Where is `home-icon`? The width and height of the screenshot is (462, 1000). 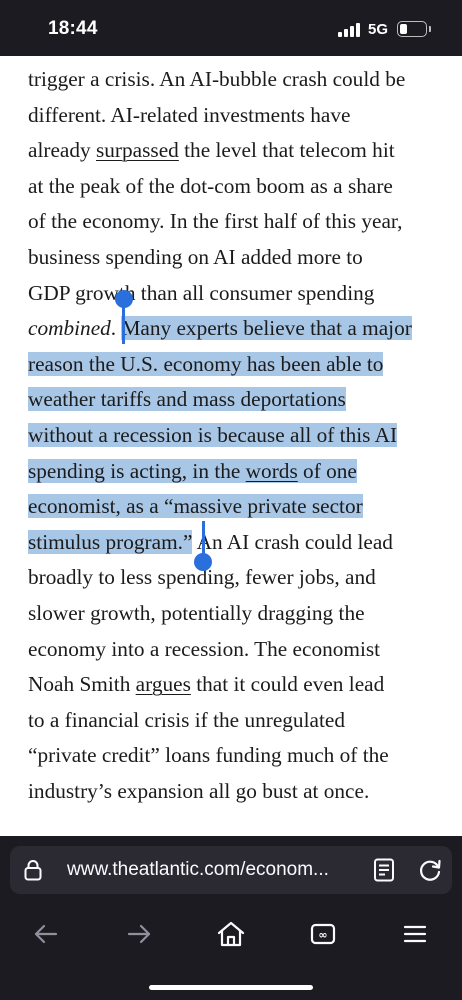 home-icon is located at coordinates (231, 934).